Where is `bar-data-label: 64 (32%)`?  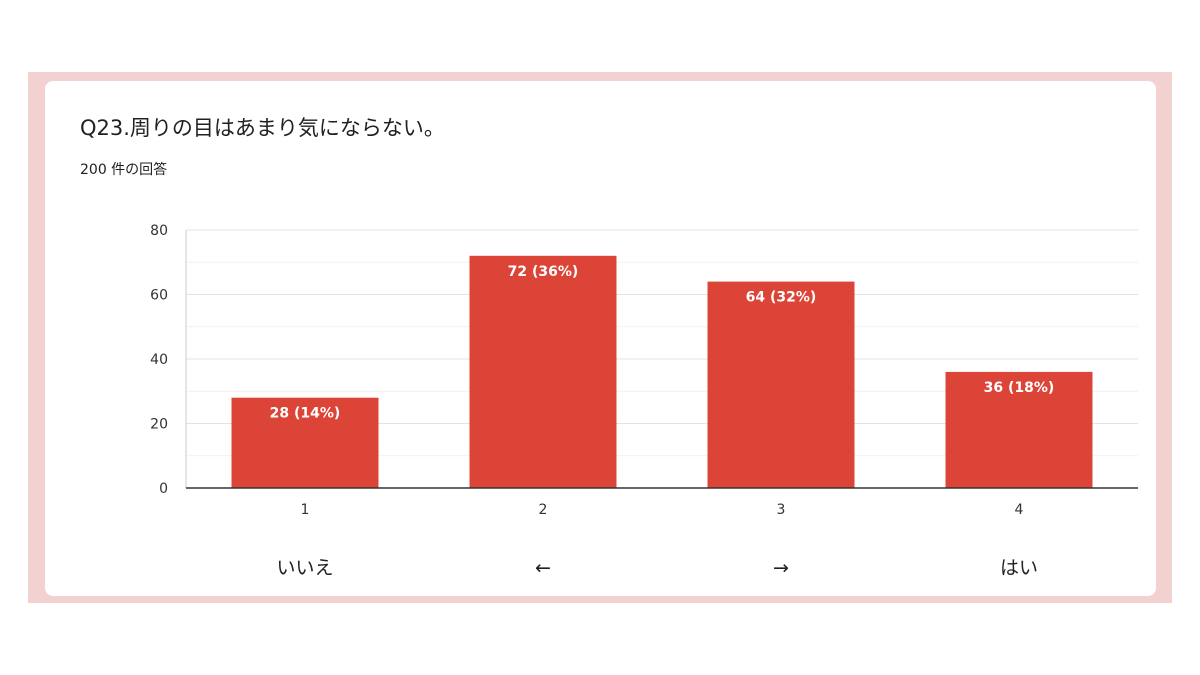
bar-data-label: 64 (32%) is located at coordinates (781, 298).